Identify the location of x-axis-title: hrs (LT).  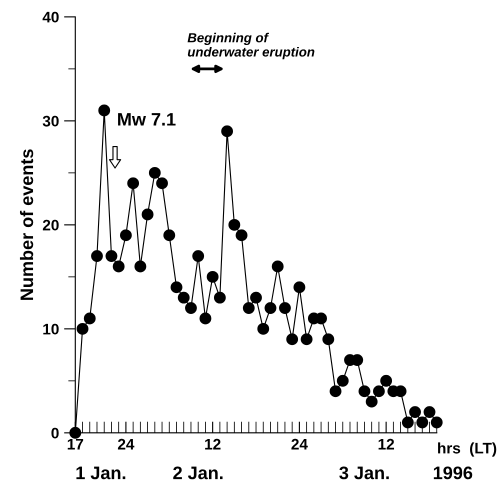
(467, 449).